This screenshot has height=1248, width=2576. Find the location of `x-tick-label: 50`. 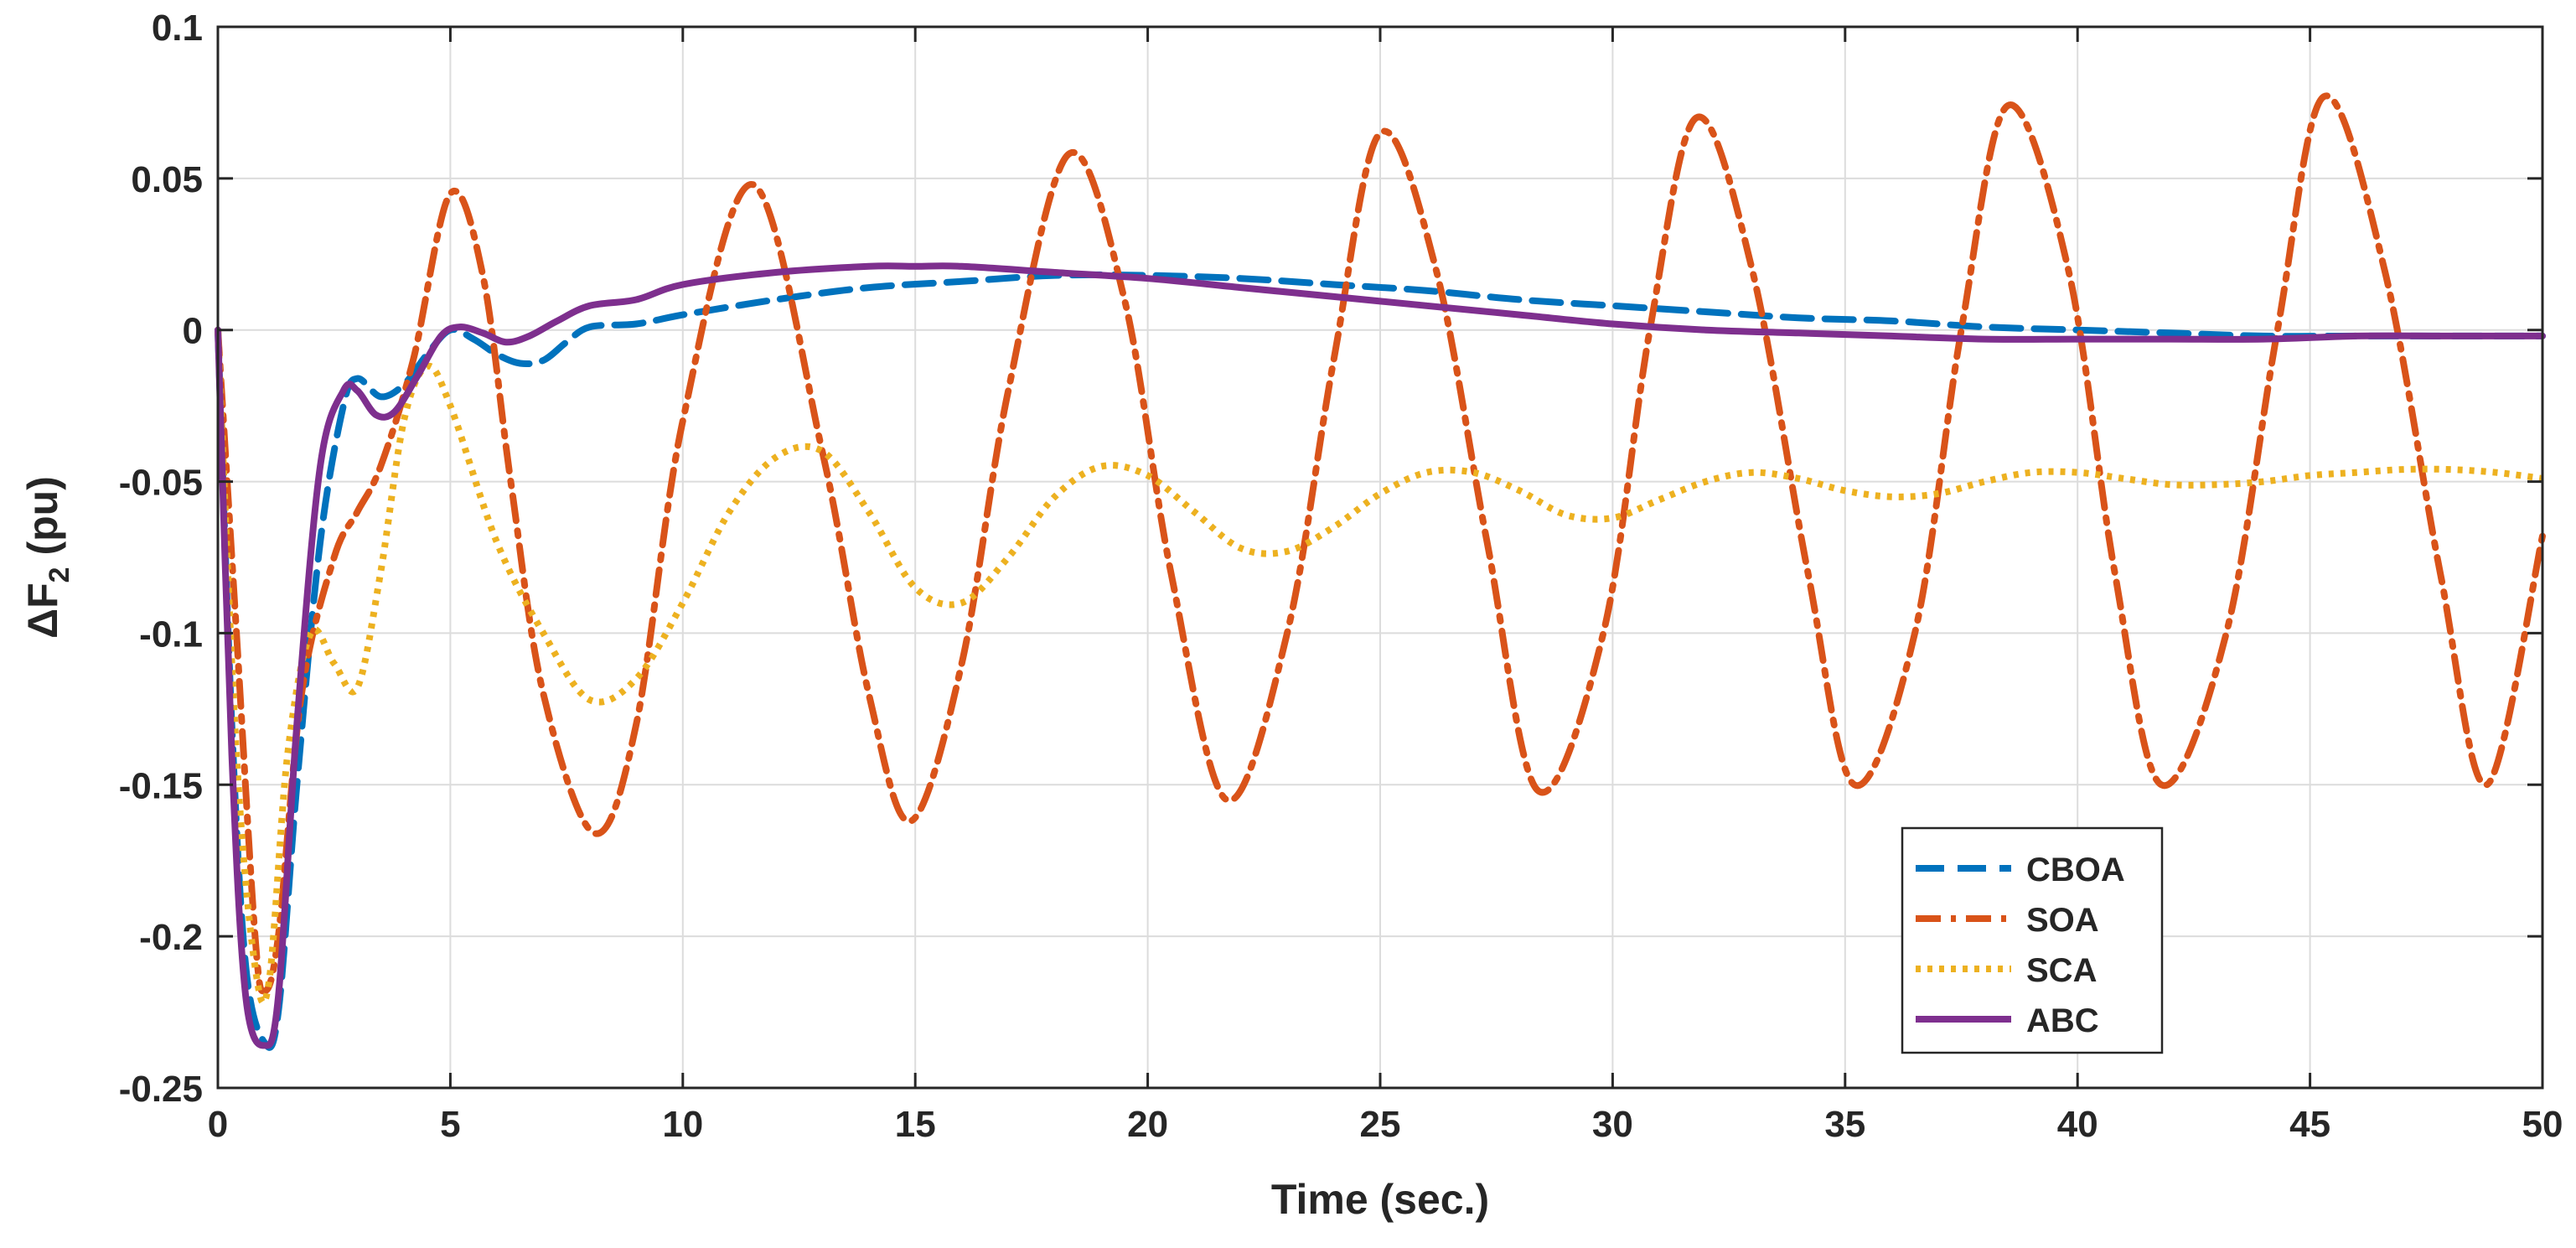

x-tick-label: 50 is located at coordinates (2542, 1124).